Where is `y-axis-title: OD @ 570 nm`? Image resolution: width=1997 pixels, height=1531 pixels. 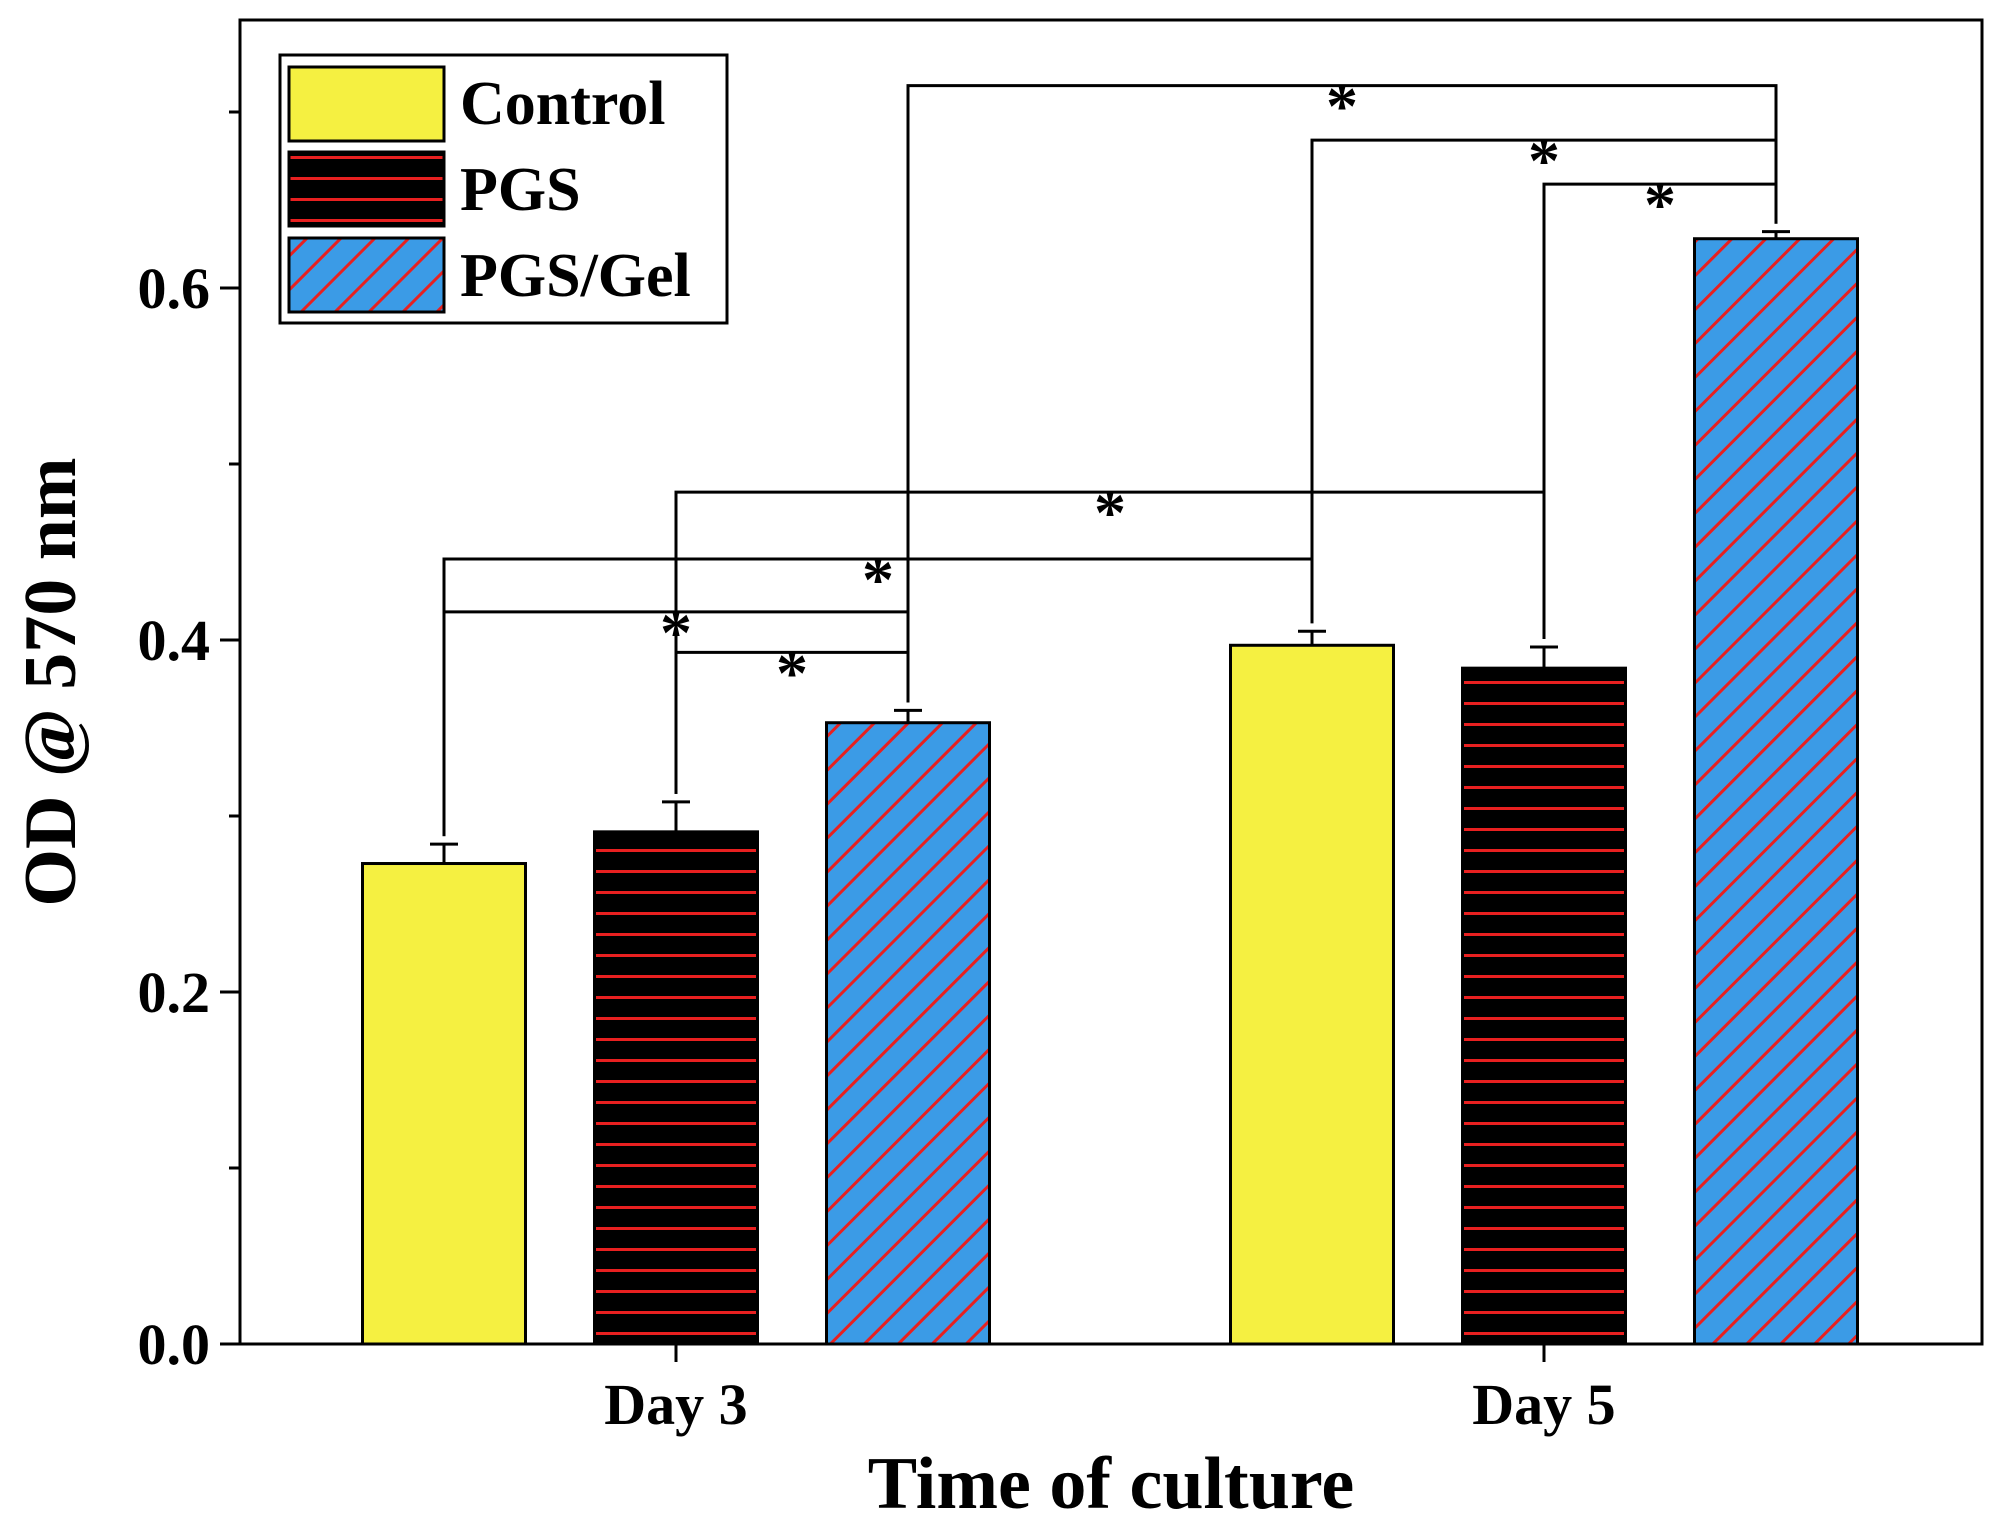
y-axis-title: OD @ 570 nm is located at coordinates (51, 681).